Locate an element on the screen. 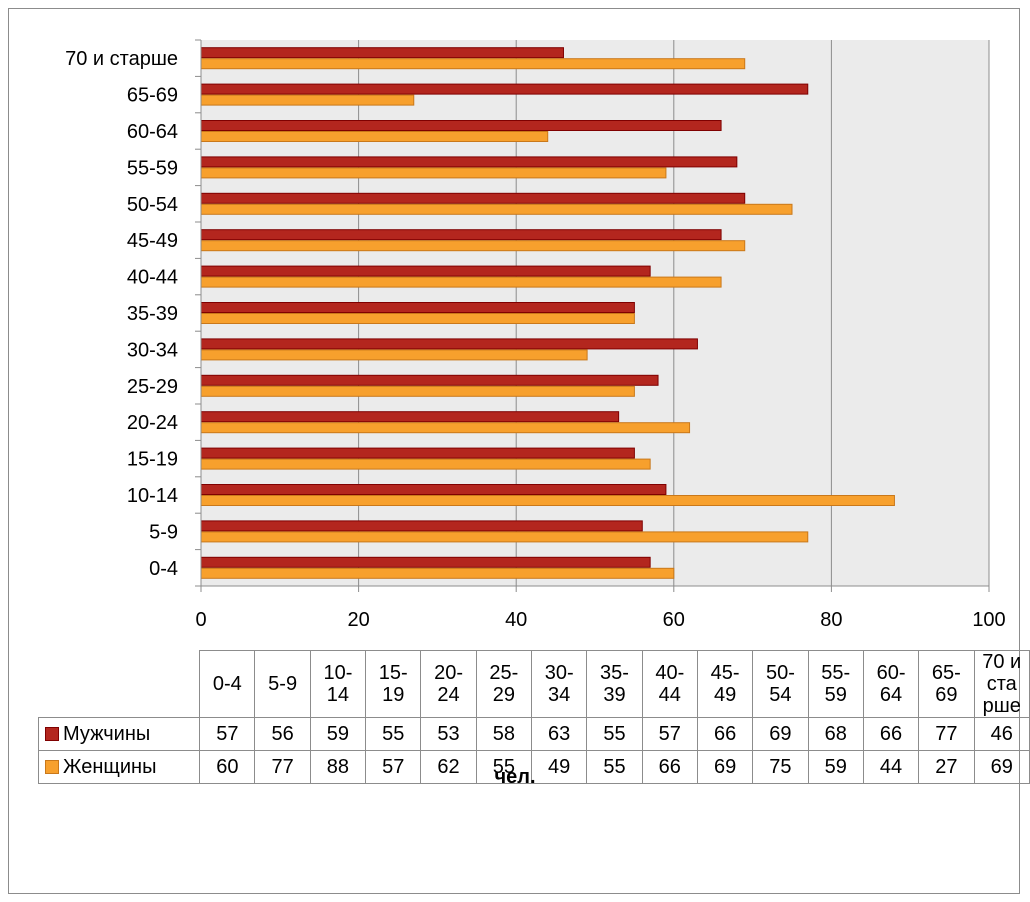 The width and height of the screenshot is (1030, 902). table-row: Мужчины 57 56 59 55 53 58 63 55 57 66 69 68 66 77 46 is located at coordinates (533, 734).